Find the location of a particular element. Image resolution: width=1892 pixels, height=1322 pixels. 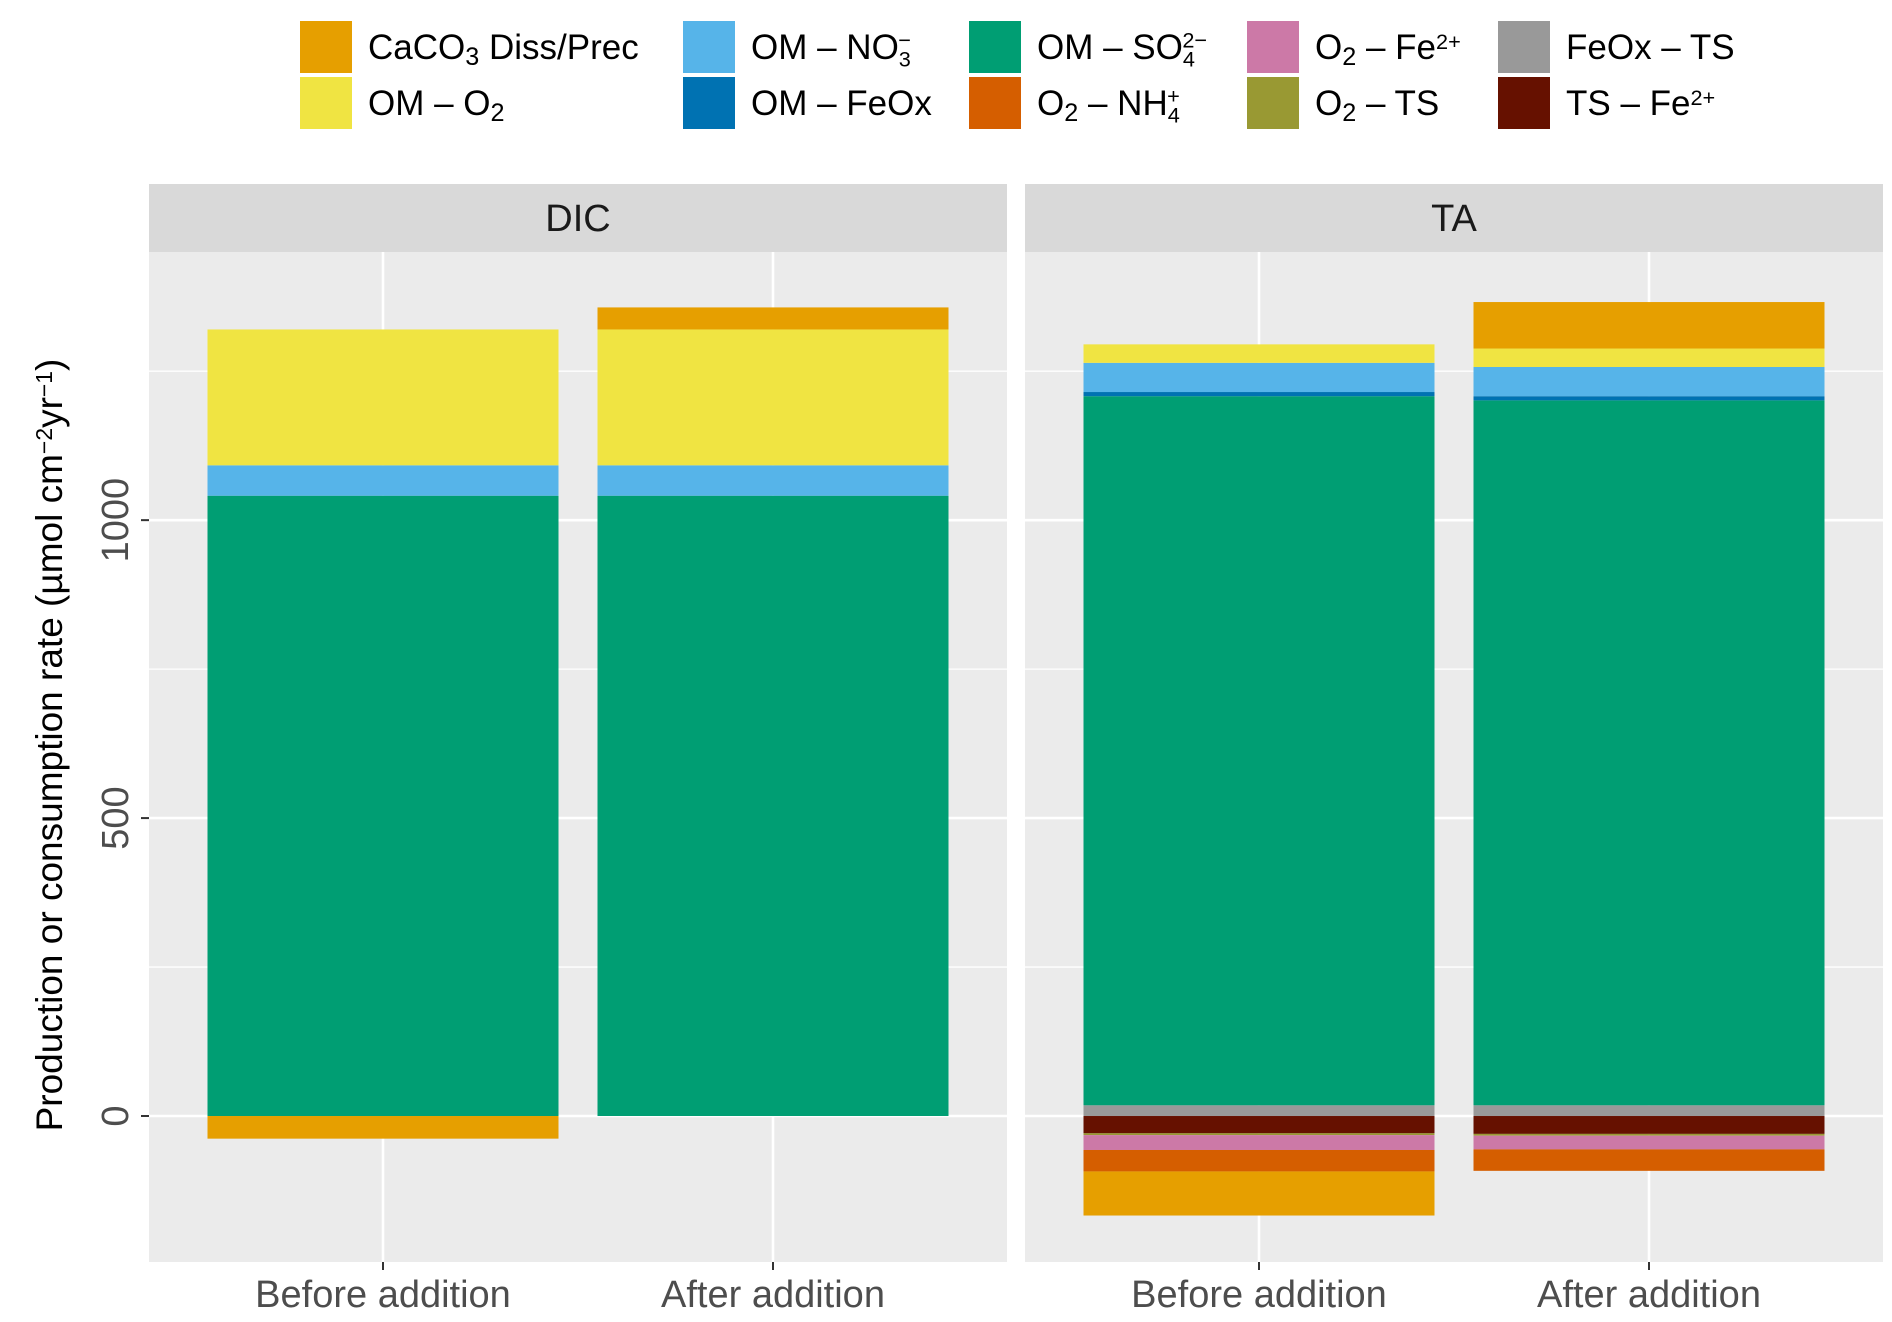

legend-item: O2​ – Fe2+​ is located at coordinates (1354, 47).